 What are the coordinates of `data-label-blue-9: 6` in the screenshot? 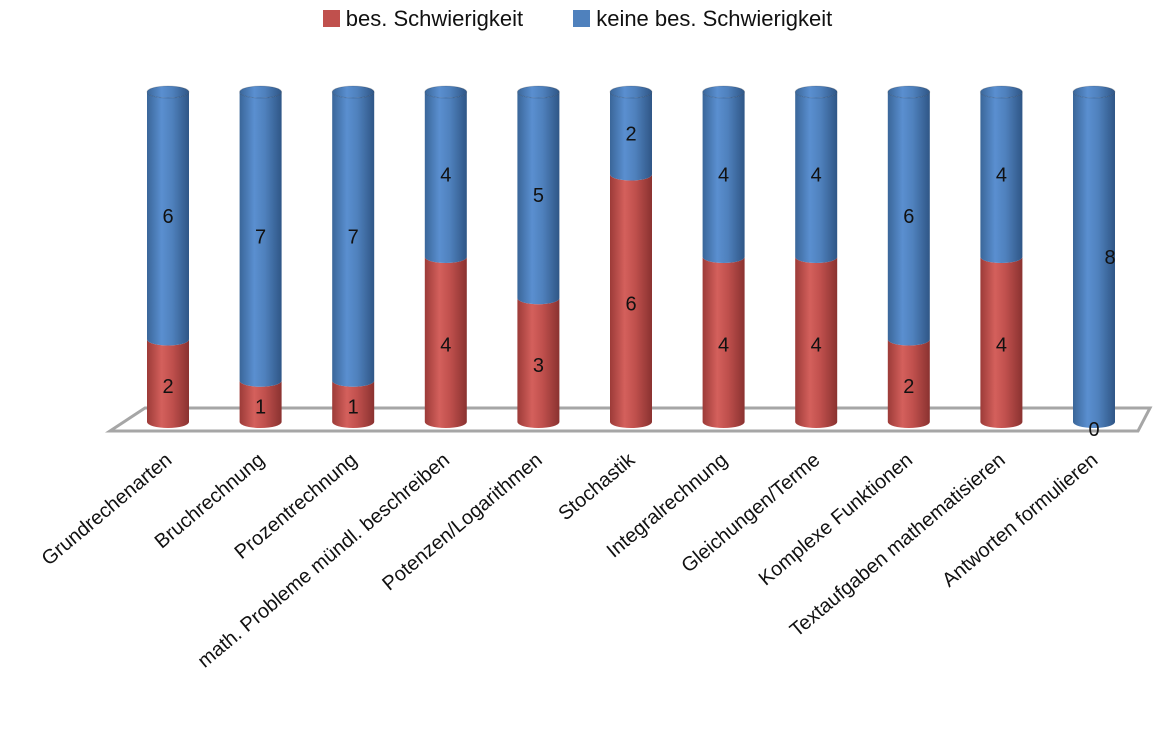 It's located at (908, 217).